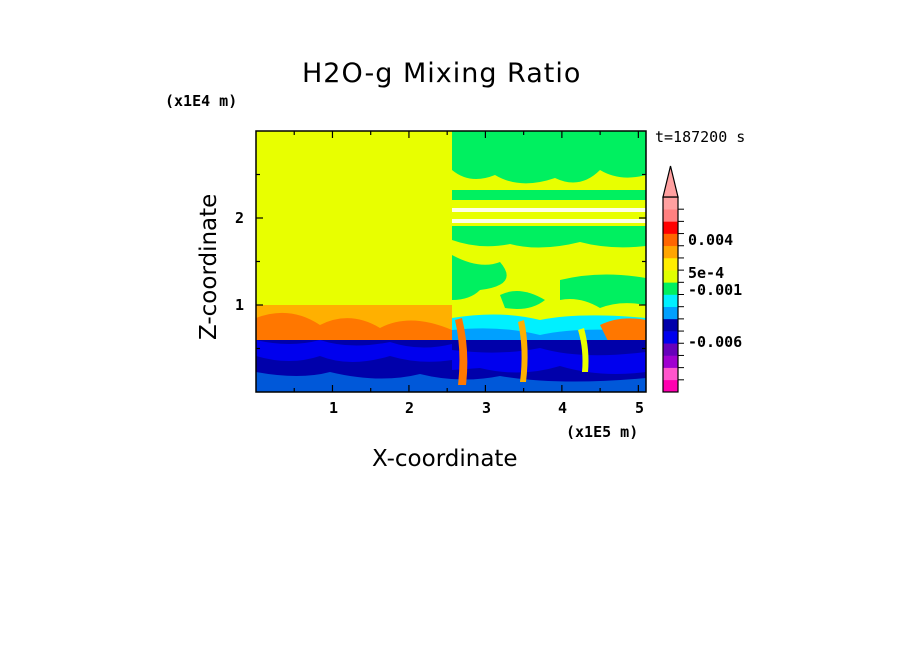 The width and height of the screenshot is (904, 654). I want to click on y-tick-label: 1, so click(240, 305).